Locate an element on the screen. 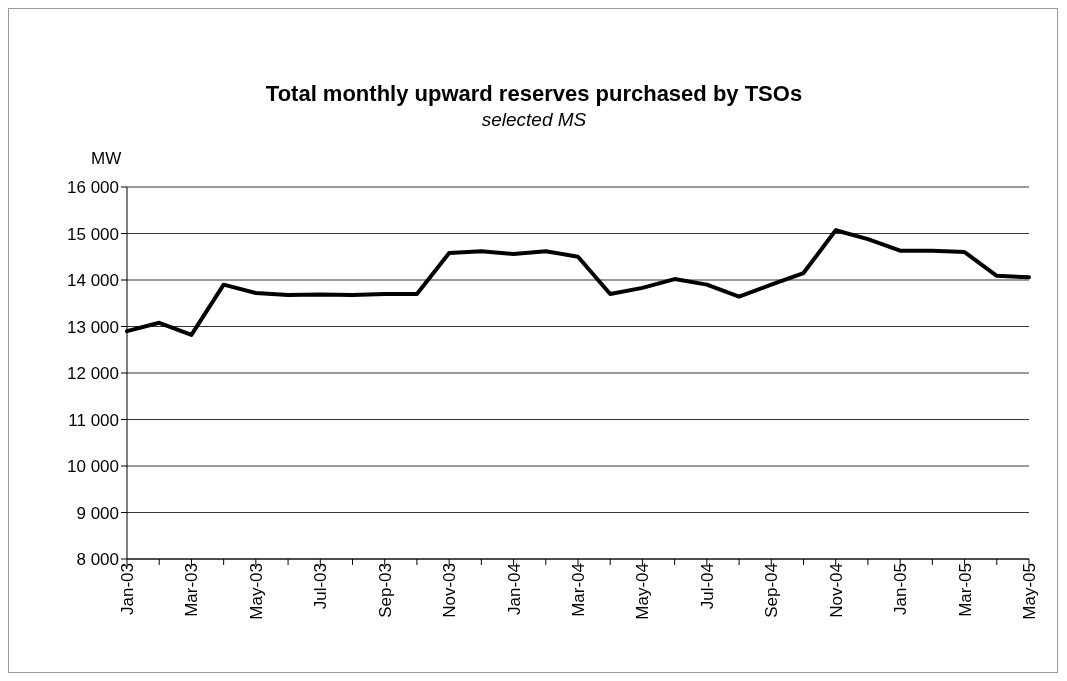  x-tick-label: Jul-04 is located at coordinates (707, 586).